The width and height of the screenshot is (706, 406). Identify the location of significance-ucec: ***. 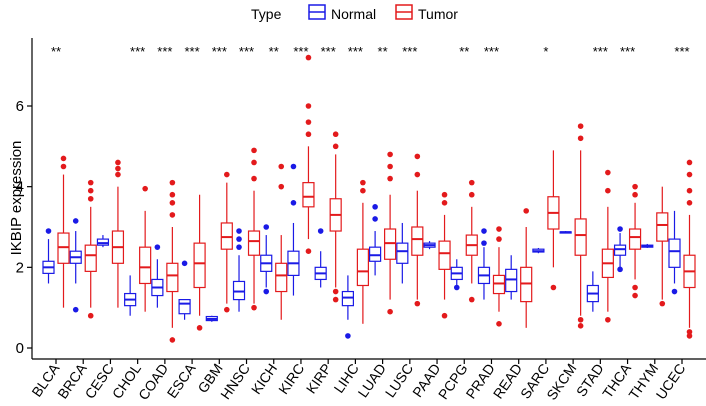
(681, 51).